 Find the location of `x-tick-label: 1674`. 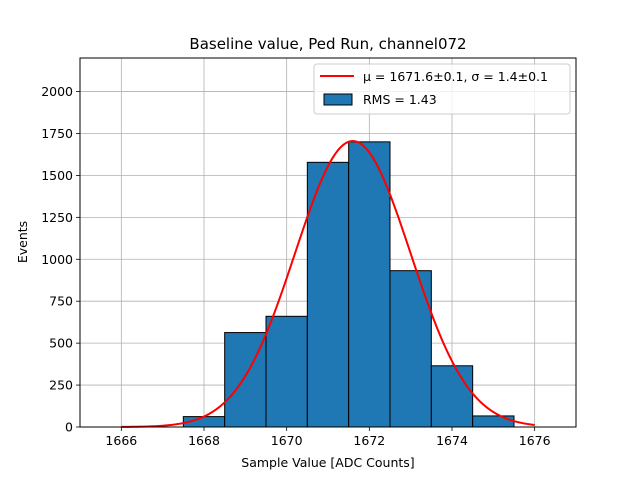

x-tick-label: 1674 is located at coordinates (452, 440).